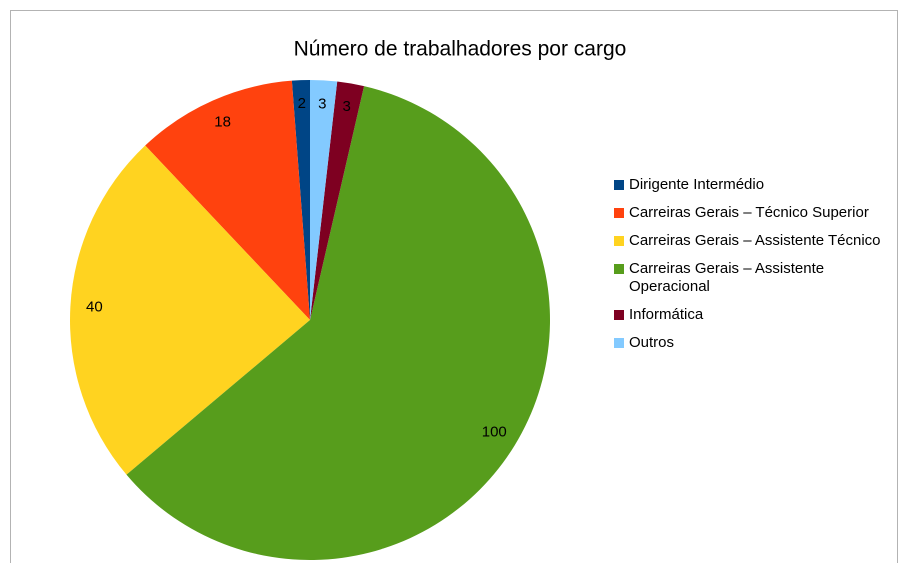  Describe the element at coordinates (494, 432) in the screenshot. I see `data-label: 100` at that location.